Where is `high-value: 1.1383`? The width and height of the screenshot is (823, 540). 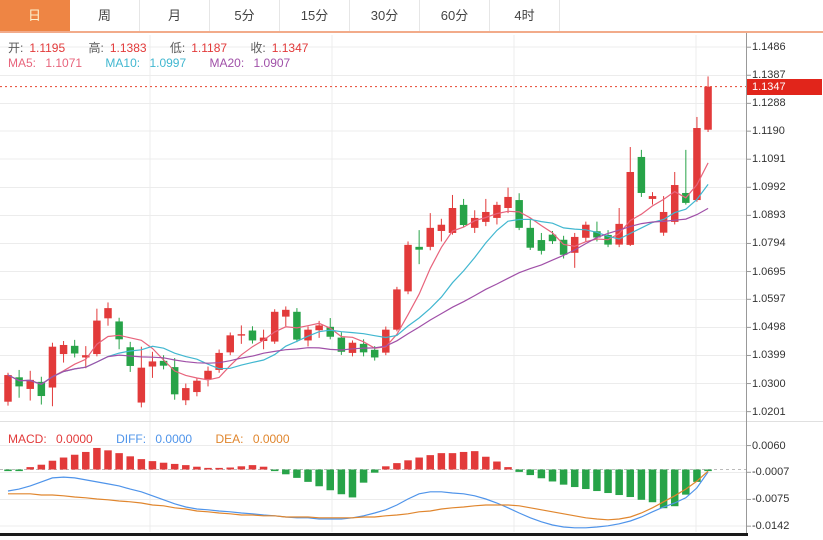 high-value: 1.1383 is located at coordinates (128, 48).